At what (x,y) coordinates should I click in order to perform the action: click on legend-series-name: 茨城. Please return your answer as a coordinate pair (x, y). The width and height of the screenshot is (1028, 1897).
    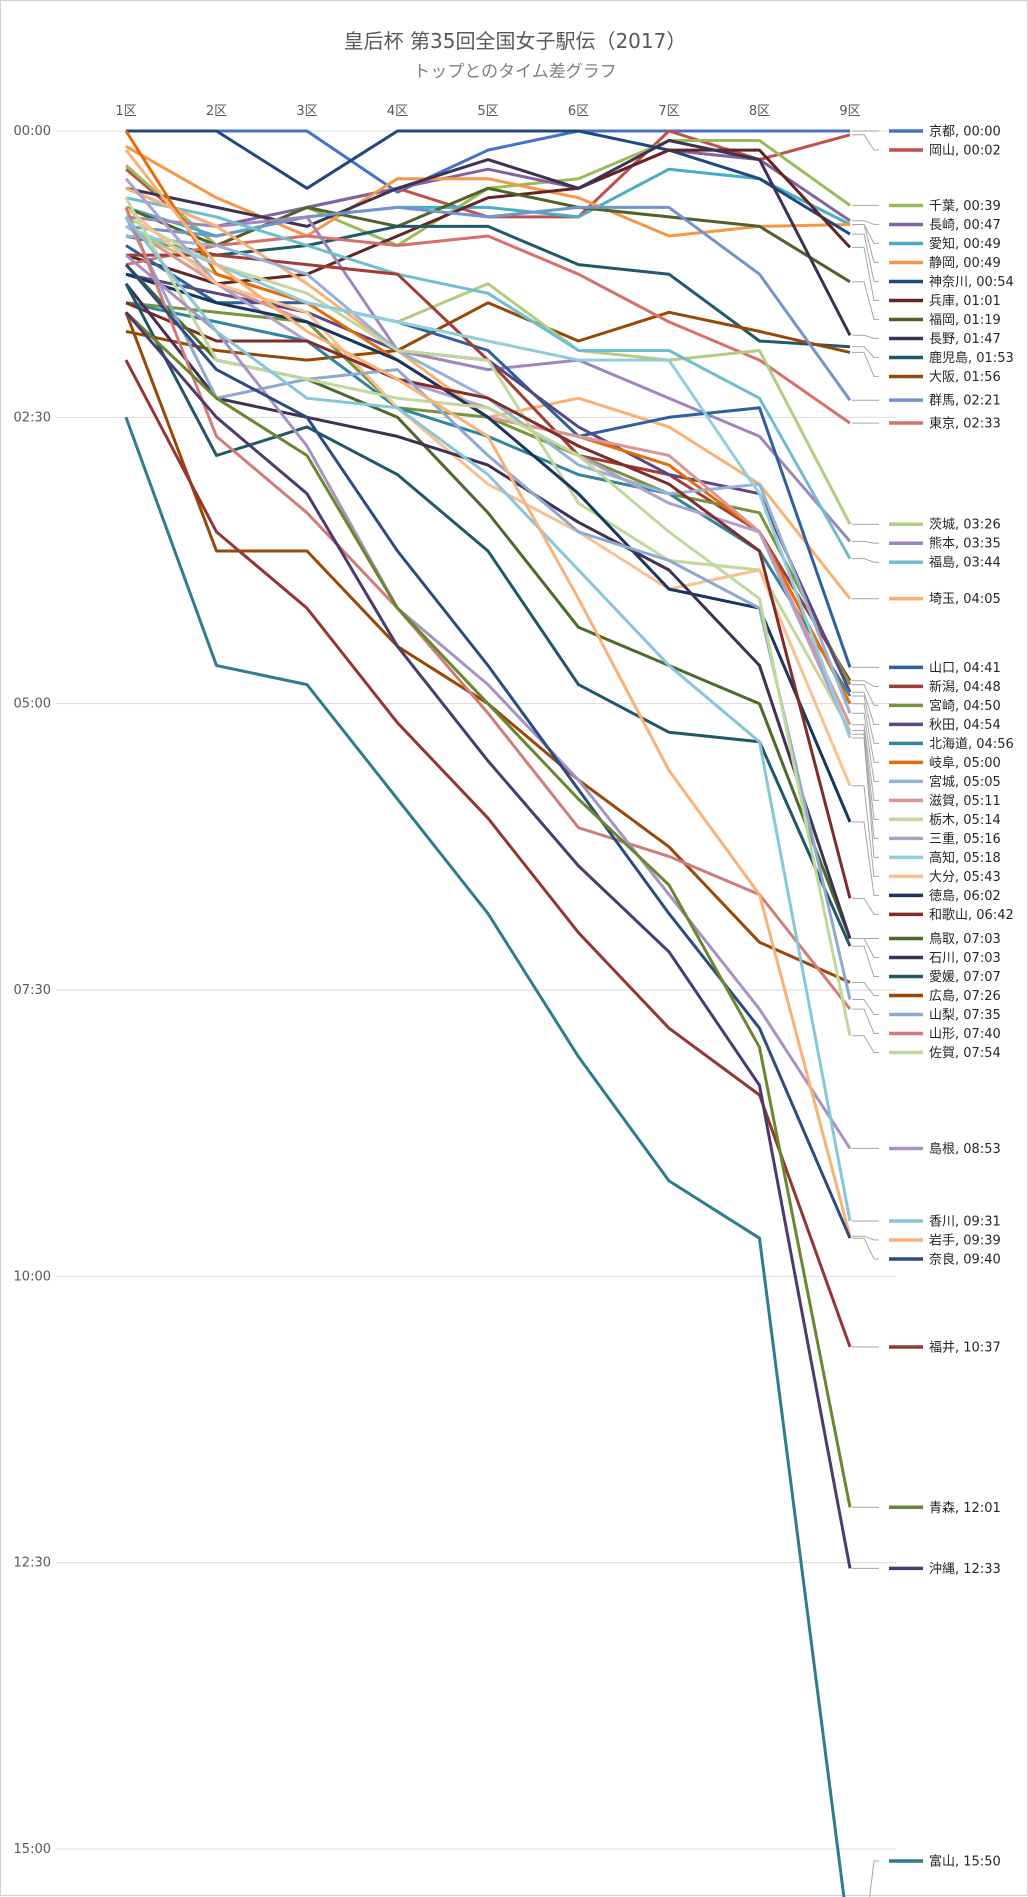
    Looking at the image, I should click on (942, 525).